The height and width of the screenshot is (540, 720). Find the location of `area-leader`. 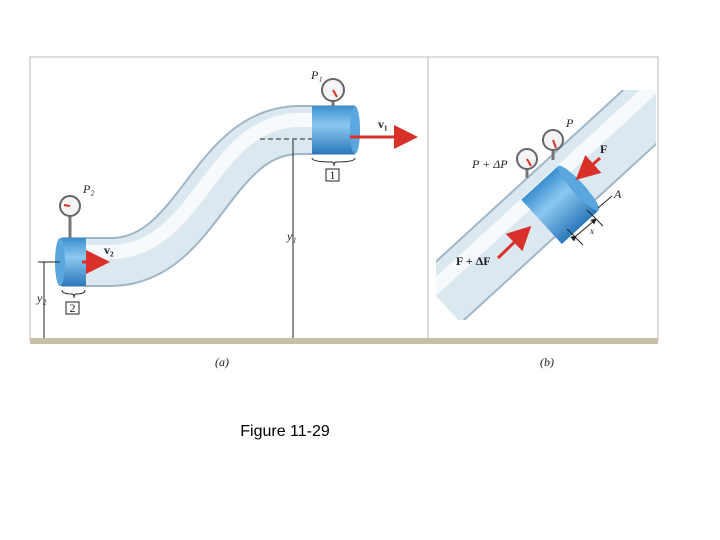

area-leader is located at coordinates (605, 202).